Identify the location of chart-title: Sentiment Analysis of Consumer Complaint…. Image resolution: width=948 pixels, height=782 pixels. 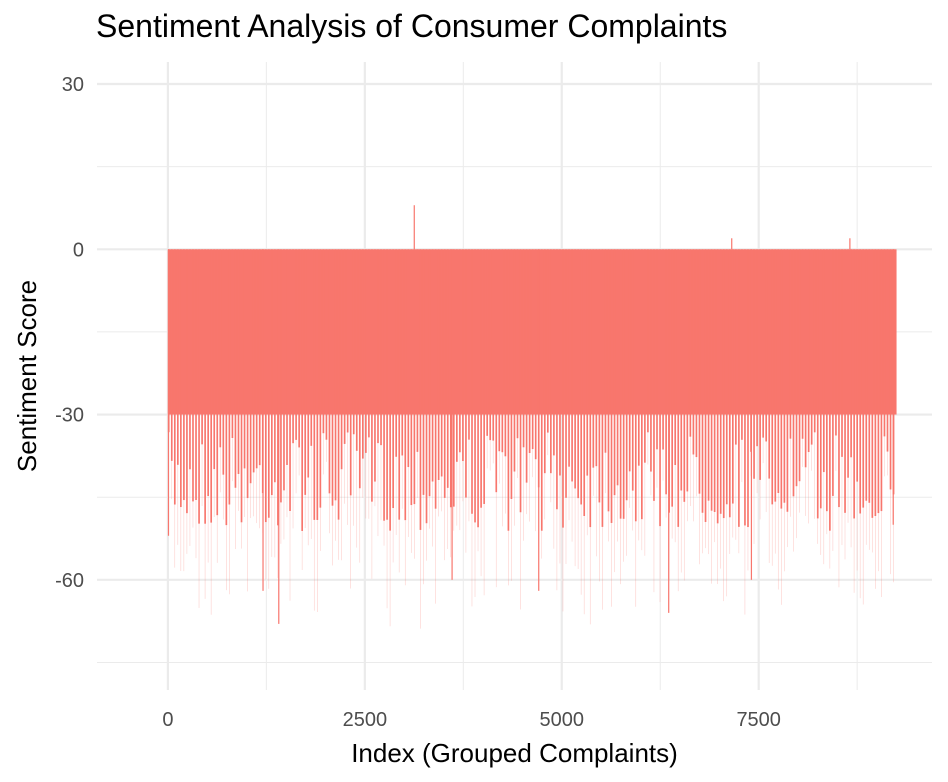
(412, 26).